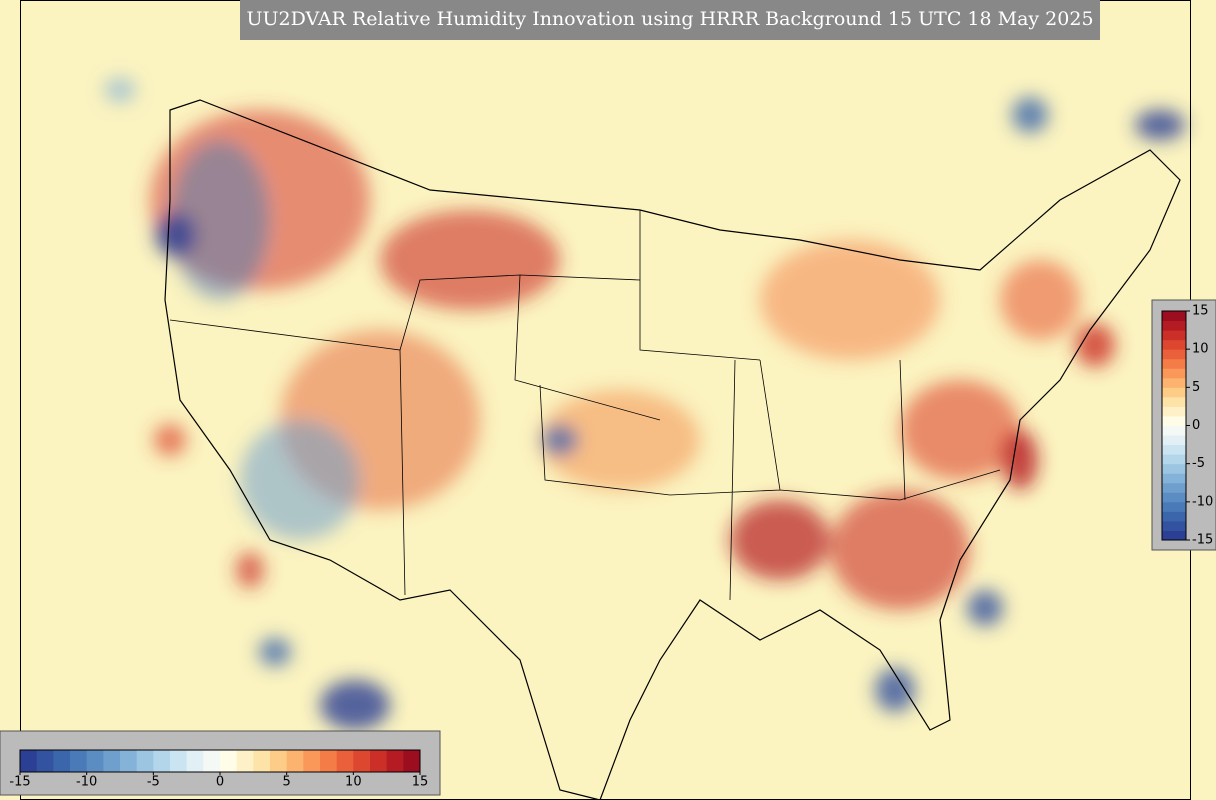 This screenshot has width=1216, height=800. I want to click on title-box, so click(670, 20).